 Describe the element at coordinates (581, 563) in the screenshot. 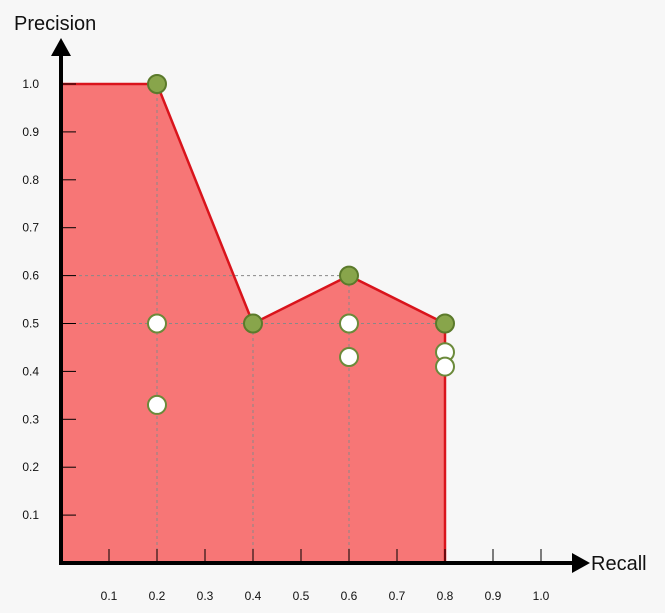

I see `x-axis-arrow` at that location.